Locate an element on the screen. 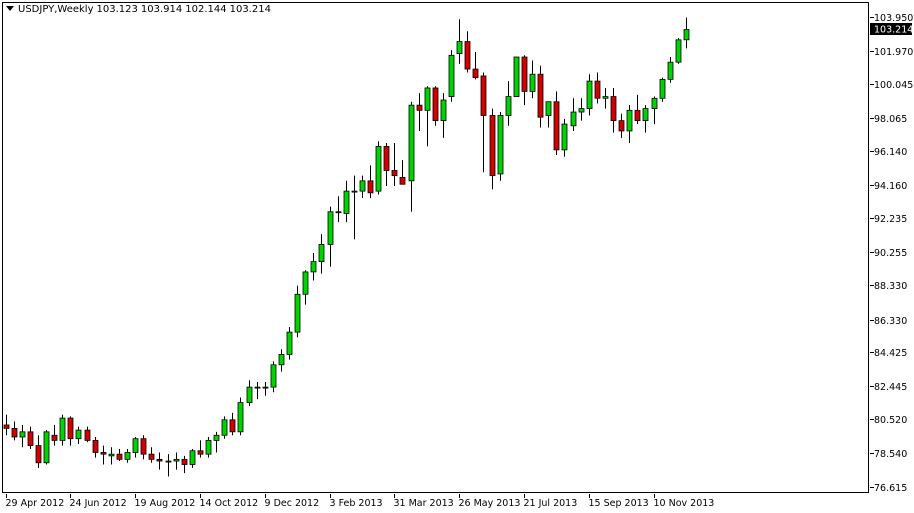 This screenshot has height=513, width=914. price-tick-label: 98.065 is located at coordinates (890, 119).